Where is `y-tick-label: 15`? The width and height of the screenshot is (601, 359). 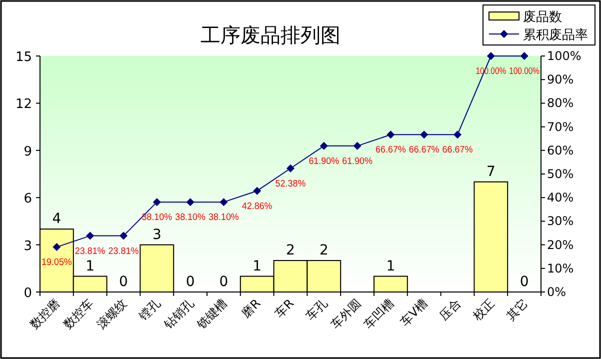
y-tick-label: 15 is located at coordinates (23, 57).